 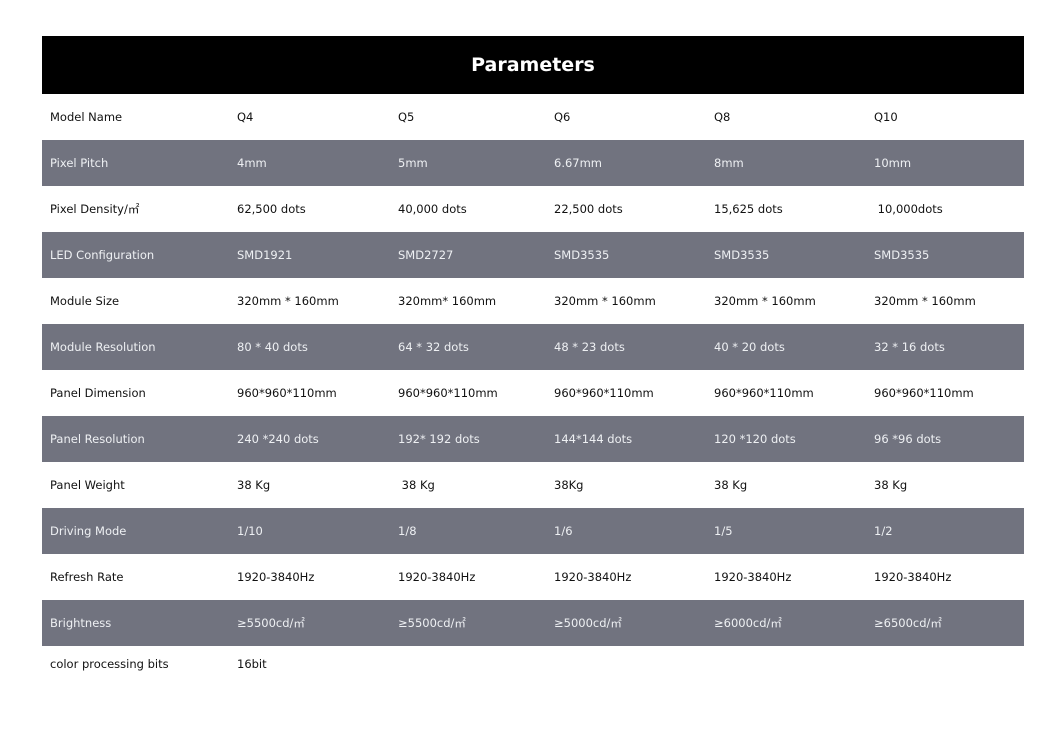 What do you see at coordinates (87, 577) in the screenshot?
I see `row-label: Refresh Rate` at bounding box center [87, 577].